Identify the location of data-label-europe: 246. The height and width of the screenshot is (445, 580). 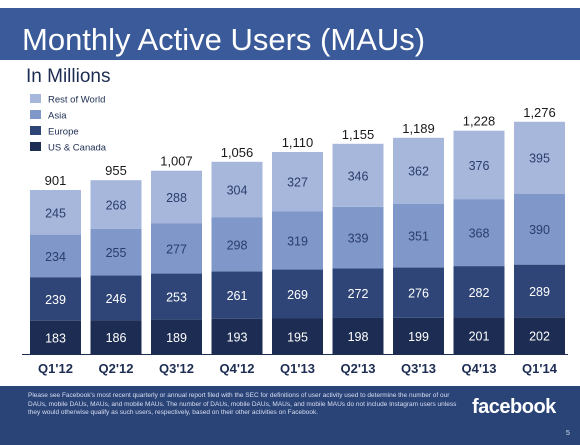
(116, 299).